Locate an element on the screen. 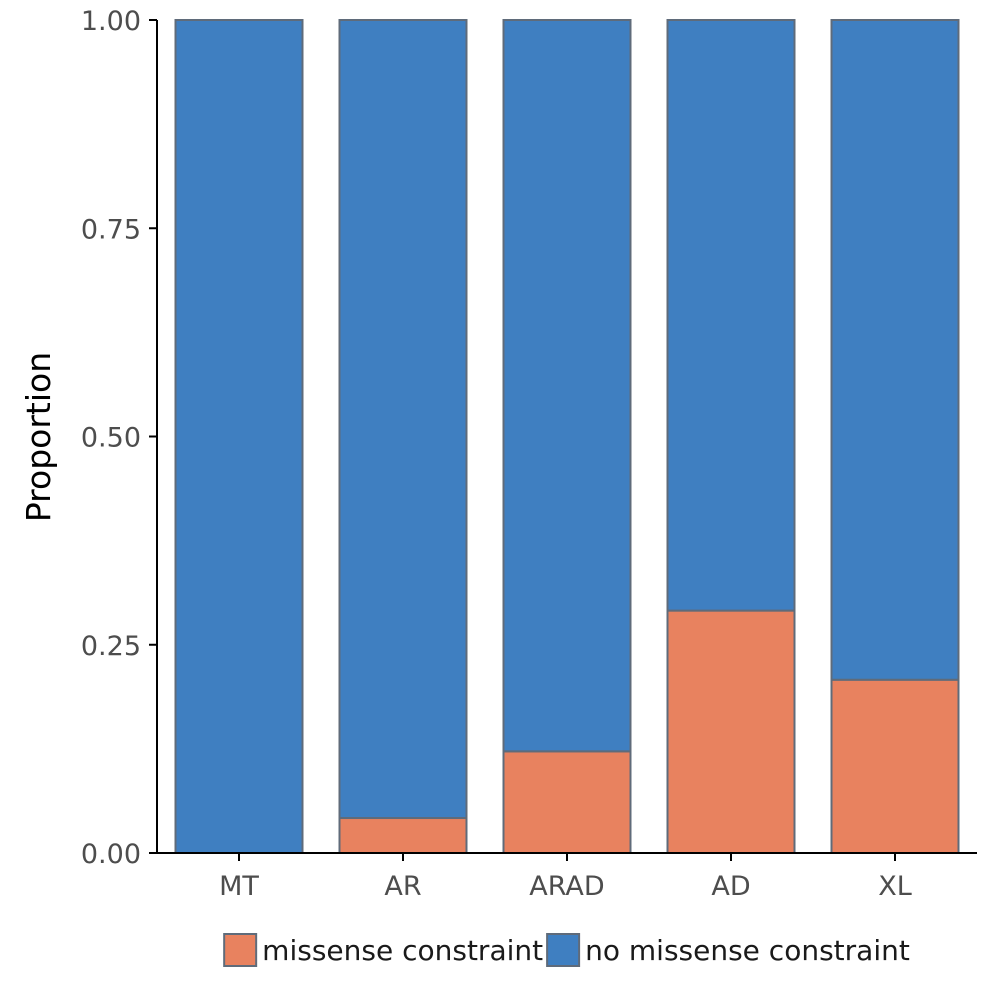 This screenshot has height=1000, width=1000. y-tick-label: 1.00 is located at coordinates (111, 21).